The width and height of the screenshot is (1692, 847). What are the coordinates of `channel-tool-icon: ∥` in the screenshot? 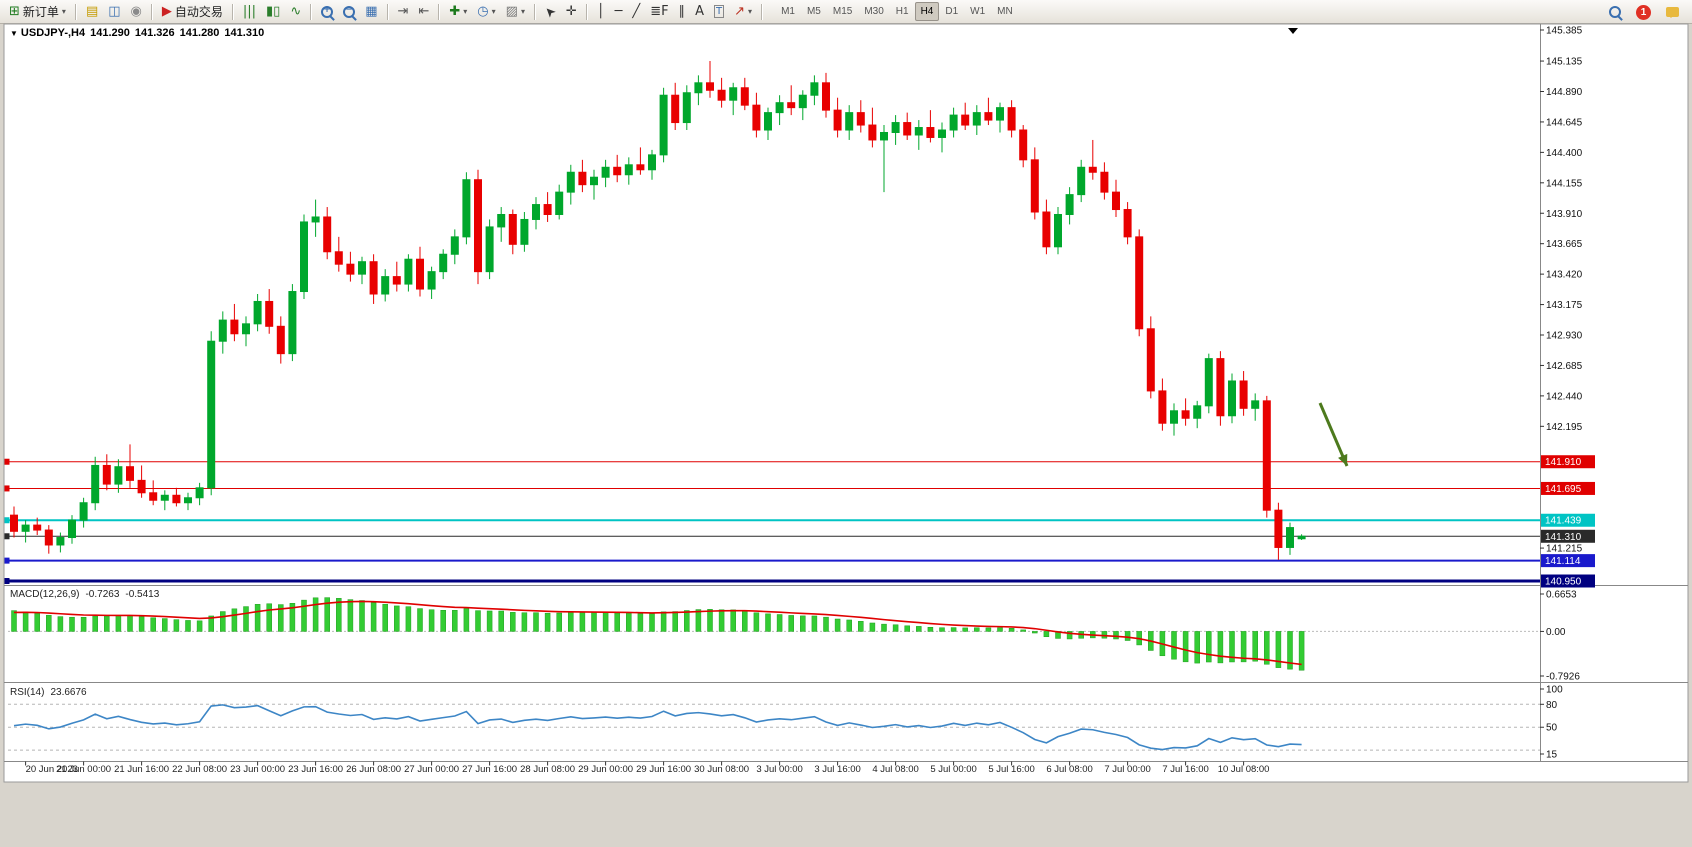 It's located at (682, 11).